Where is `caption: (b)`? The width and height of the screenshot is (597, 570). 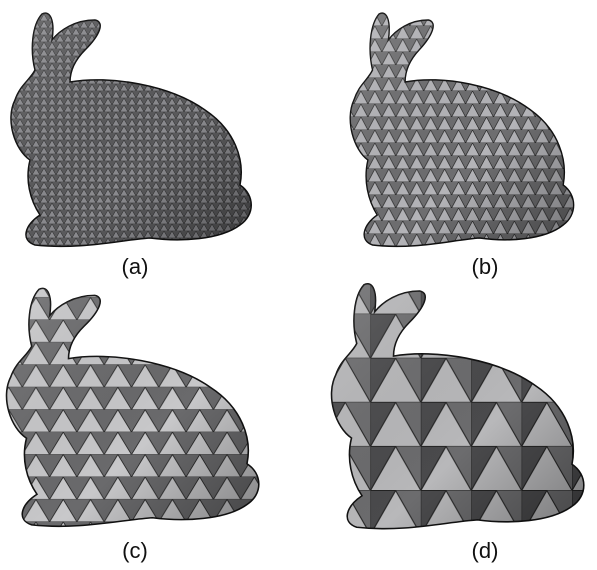 caption: (b) is located at coordinates (485, 266).